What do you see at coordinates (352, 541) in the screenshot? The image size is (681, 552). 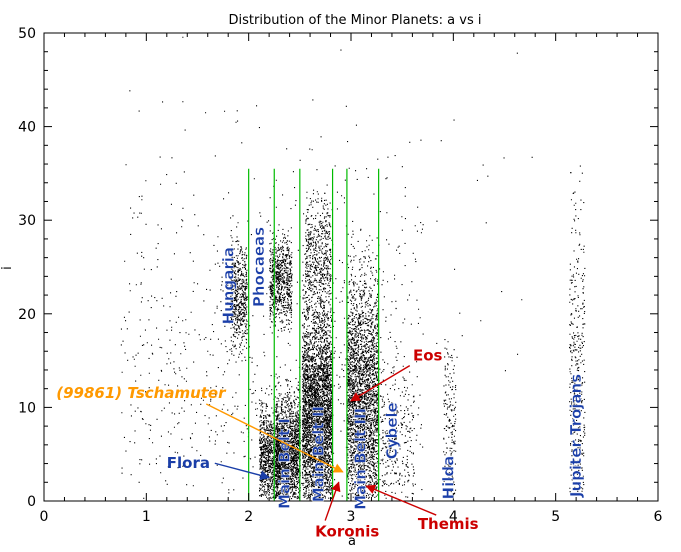 I see `x-axis-label: a` at bounding box center [352, 541].